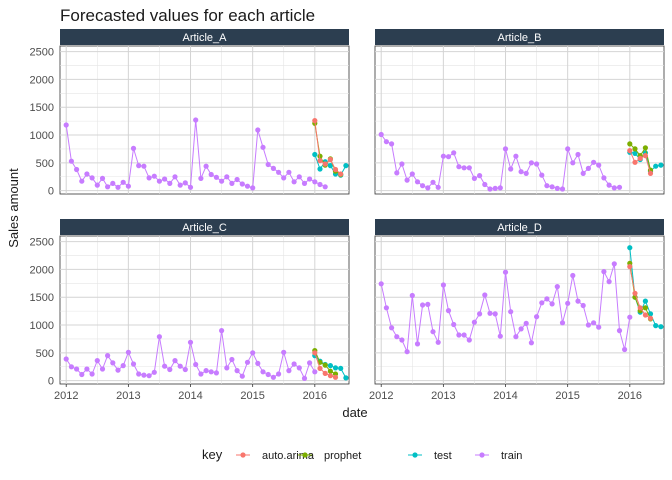 This screenshot has height=480, width=672. I want to click on facet-strip, so click(204, 37).